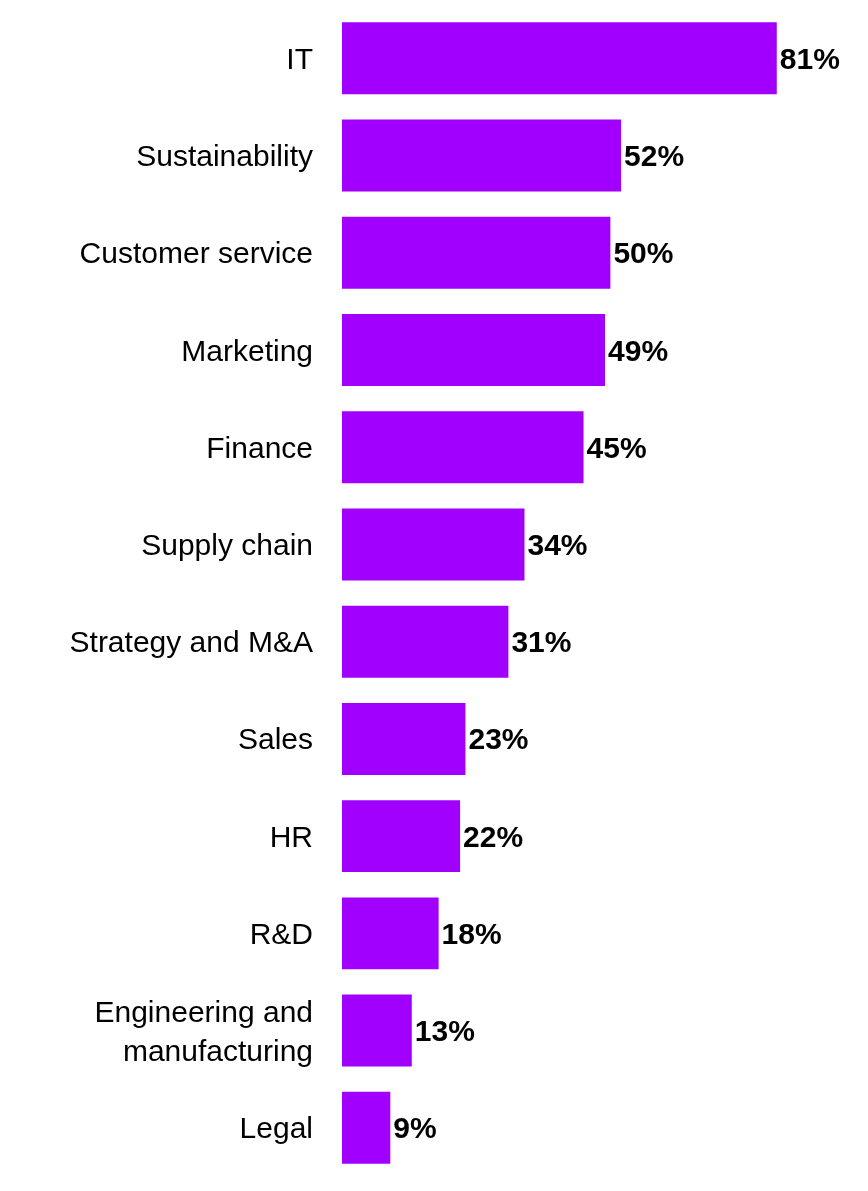 The width and height of the screenshot is (868, 1191). I want to click on data-label: 49%, so click(638, 350).